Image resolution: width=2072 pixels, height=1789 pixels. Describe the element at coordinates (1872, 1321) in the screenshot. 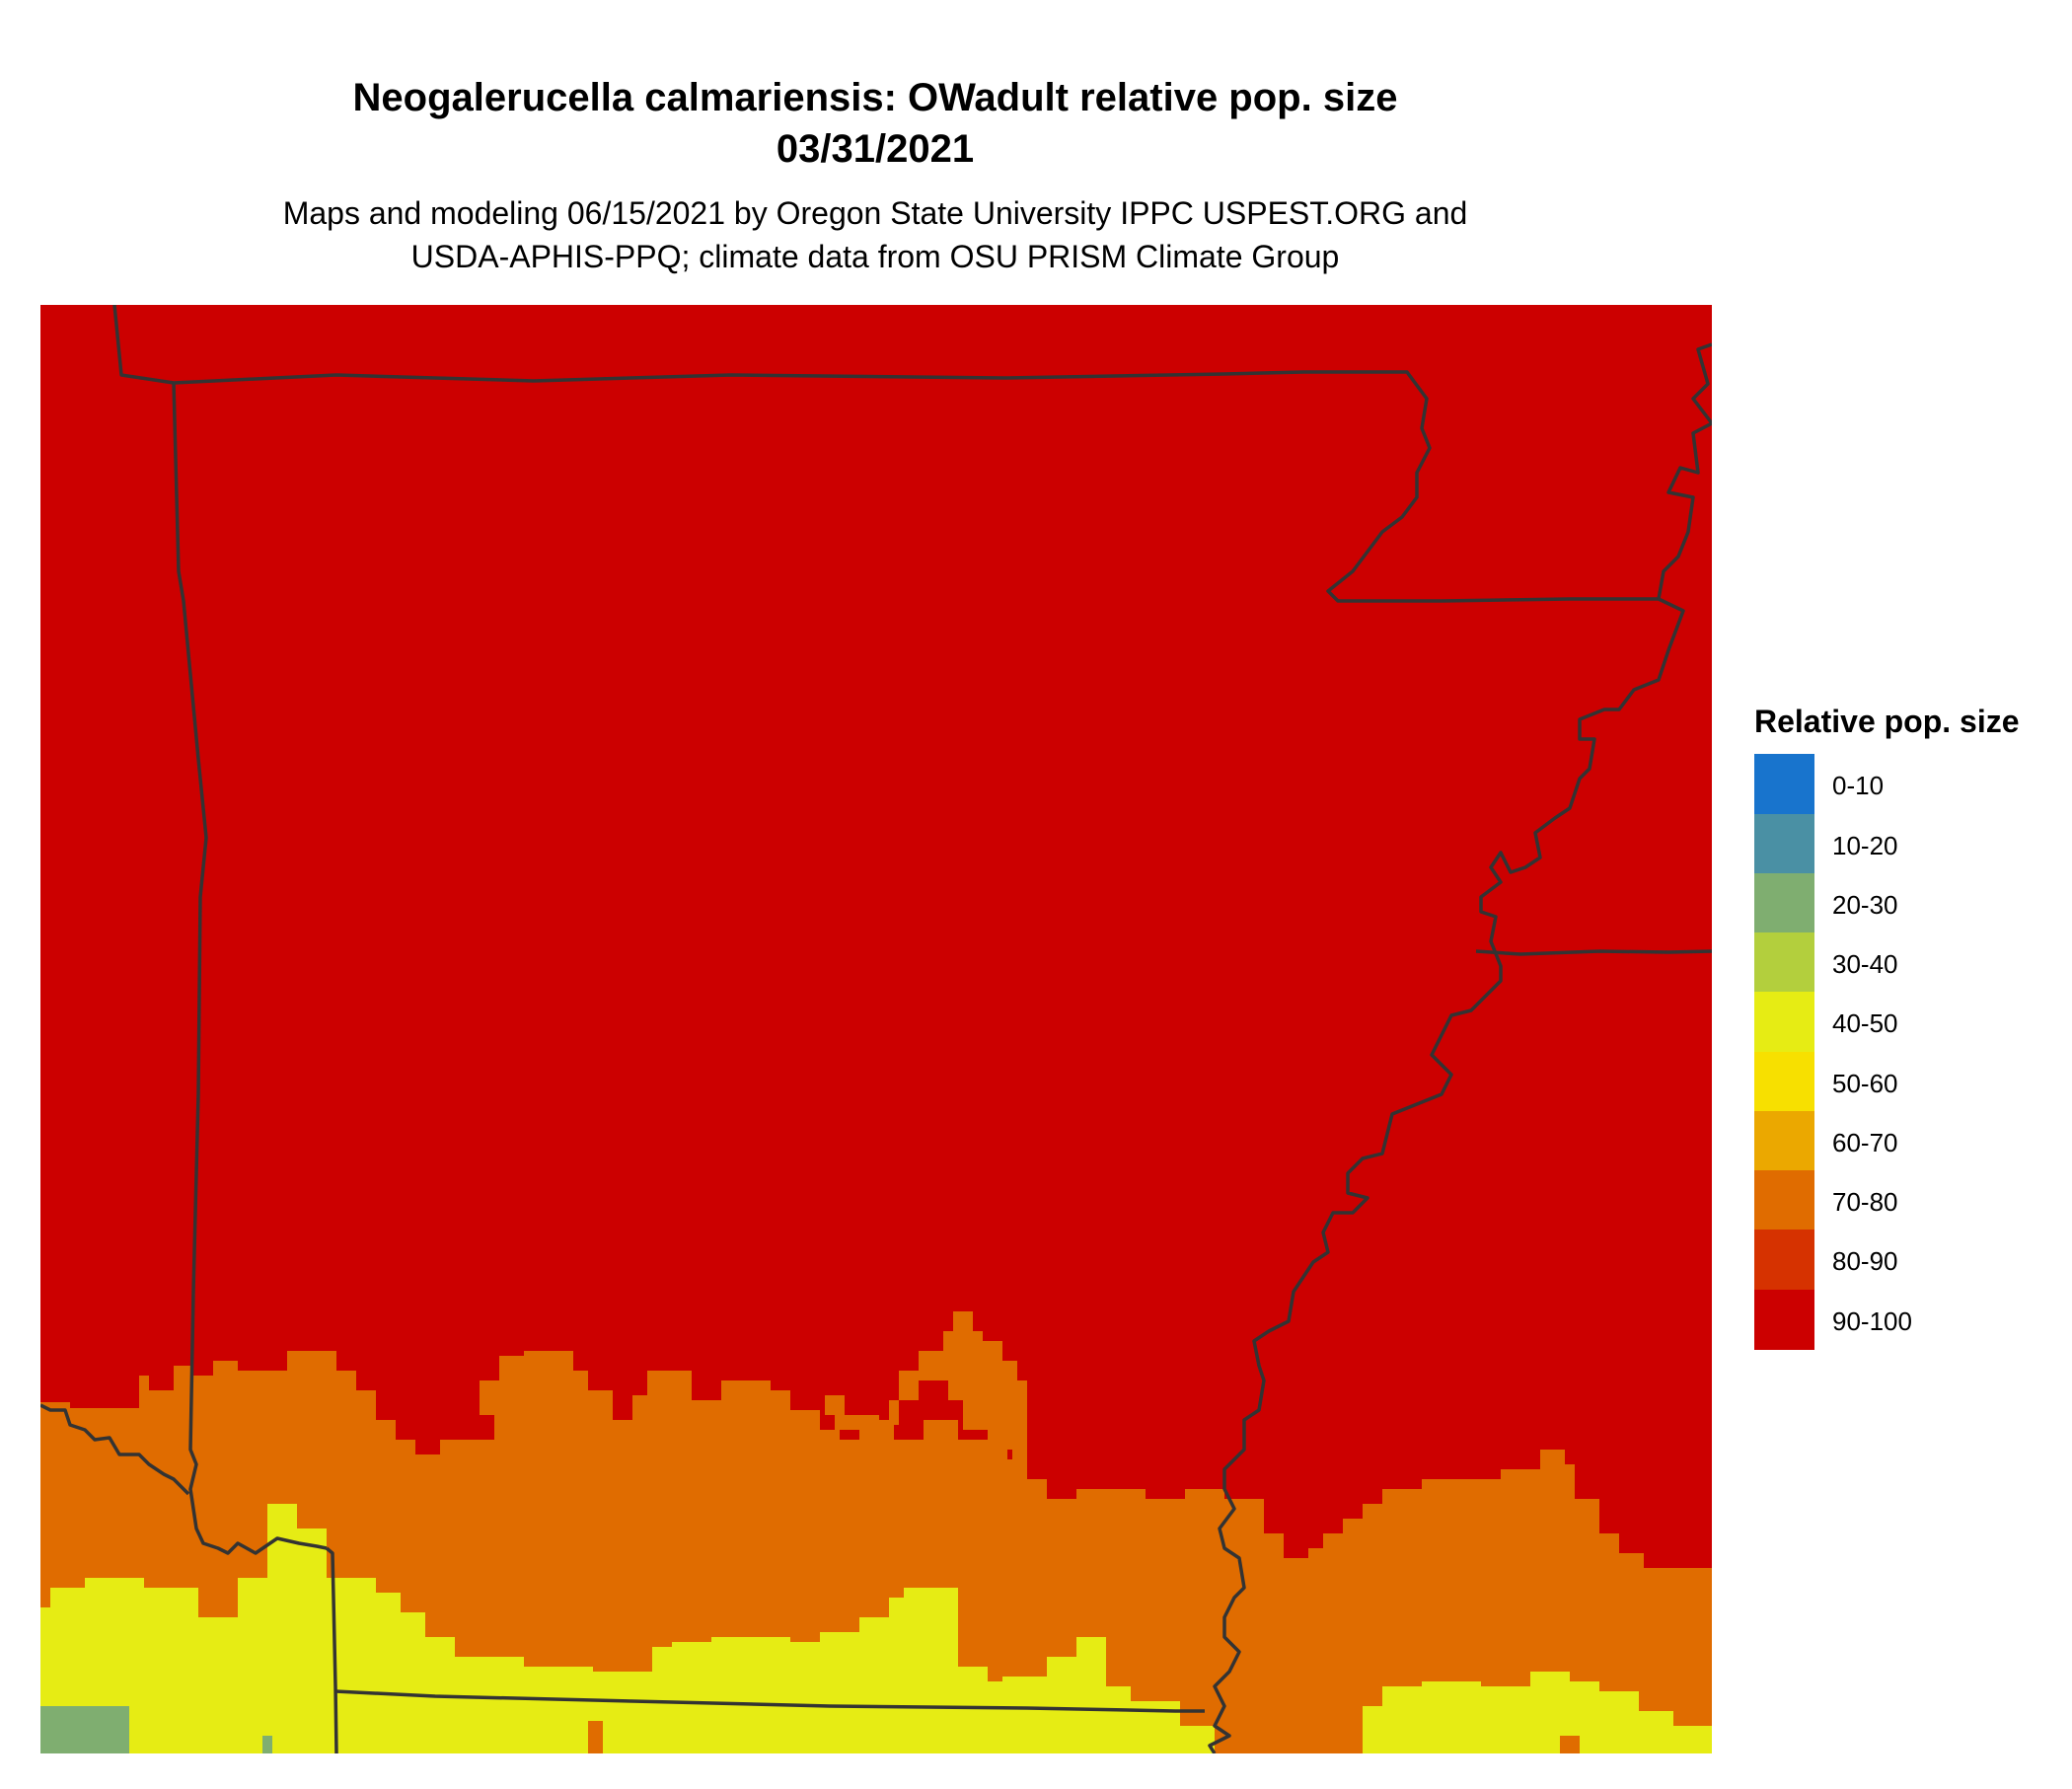

I see `legend-label: 90-100` at that location.